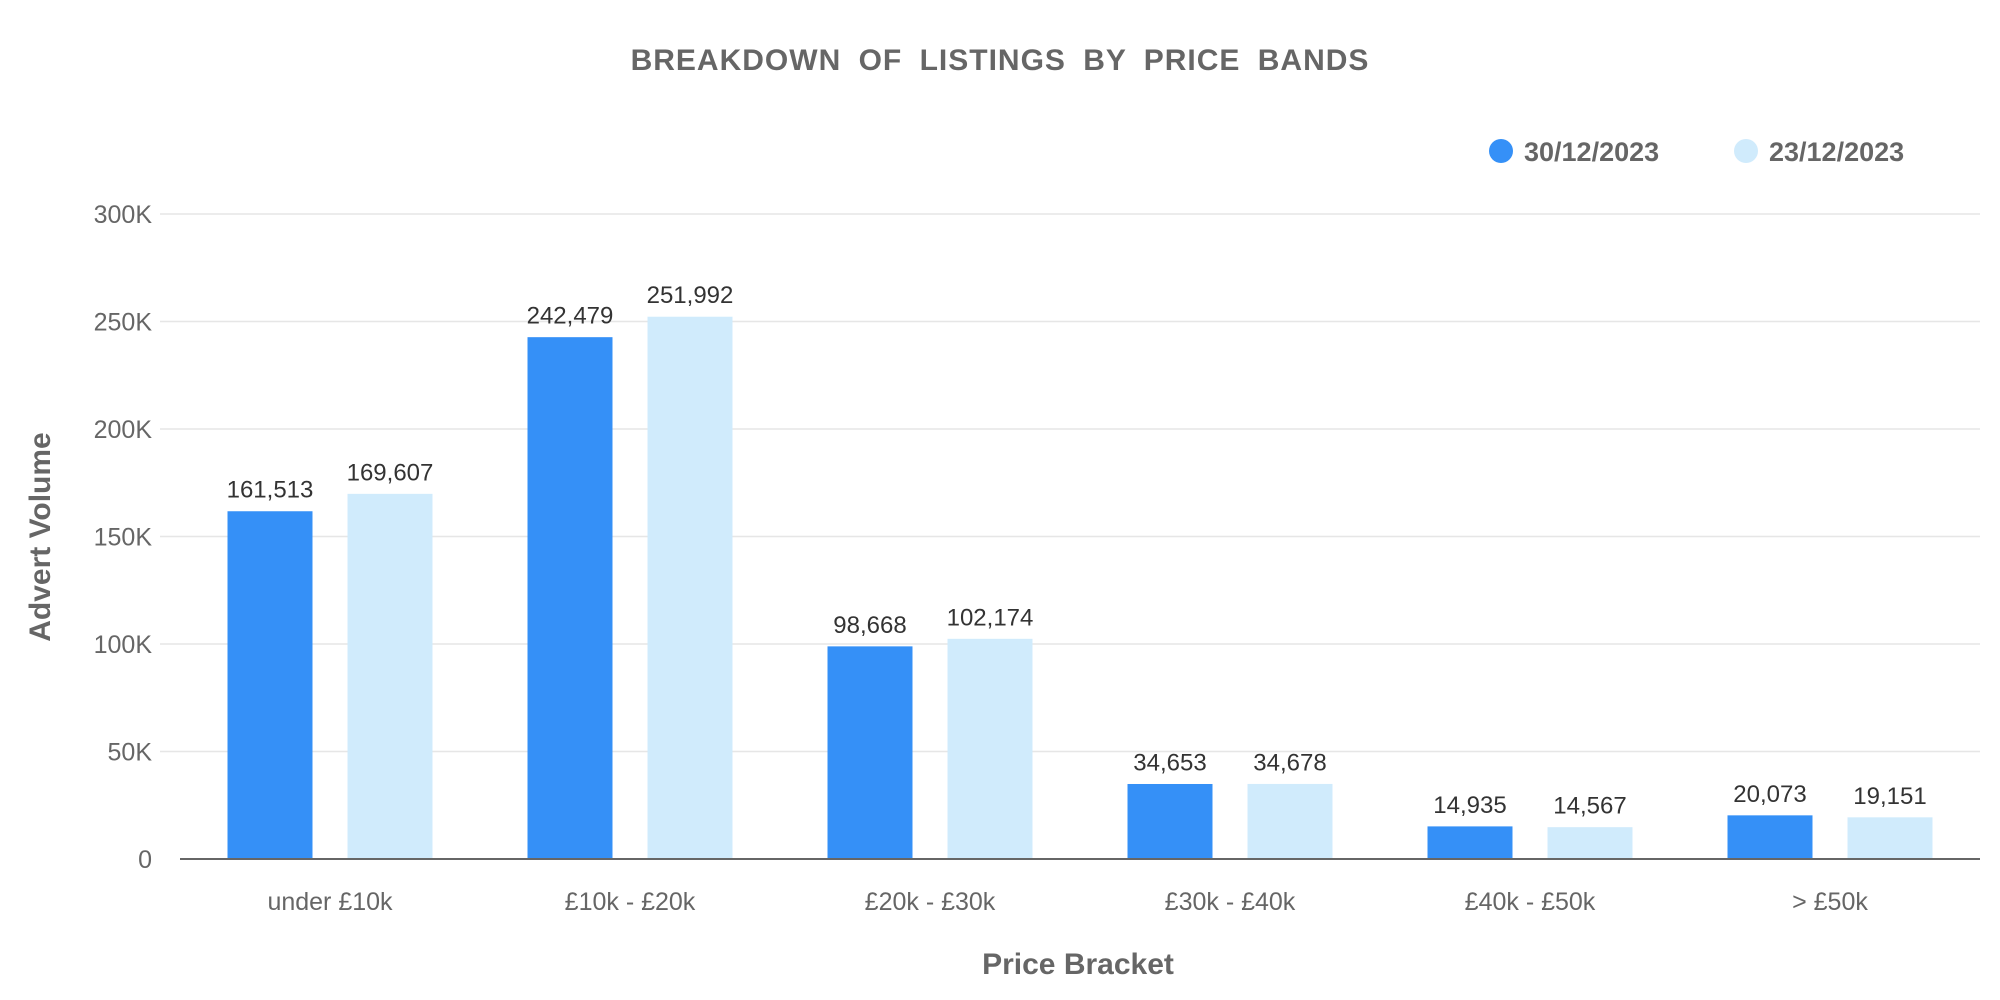 This screenshot has width=2000, height=1000. What do you see at coordinates (123, 323) in the screenshot?
I see `y-tick-label: 250K` at bounding box center [123, 323].